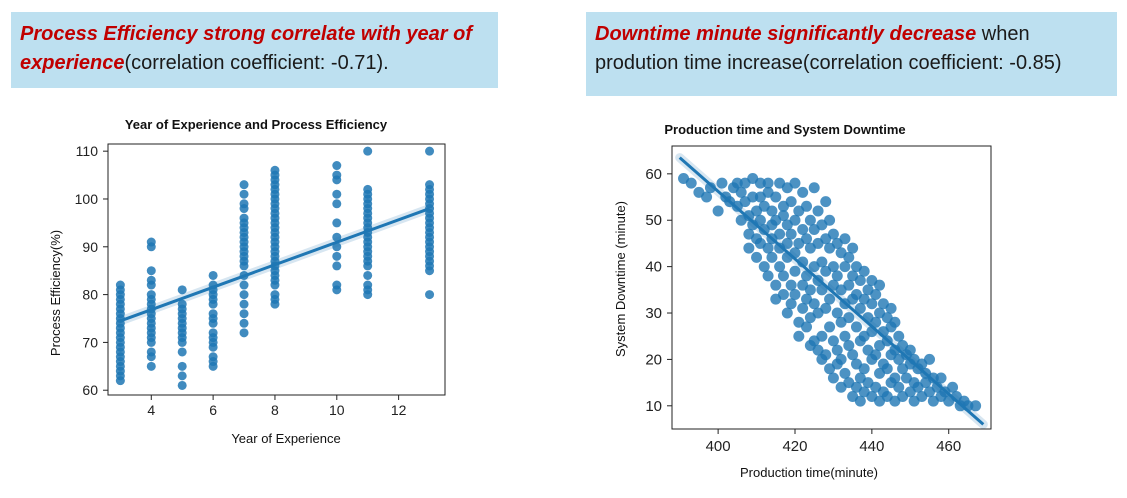  Describe the element at coordinates (399, 410) in the screenshot. I see `x-tick-label: 12` at that location.